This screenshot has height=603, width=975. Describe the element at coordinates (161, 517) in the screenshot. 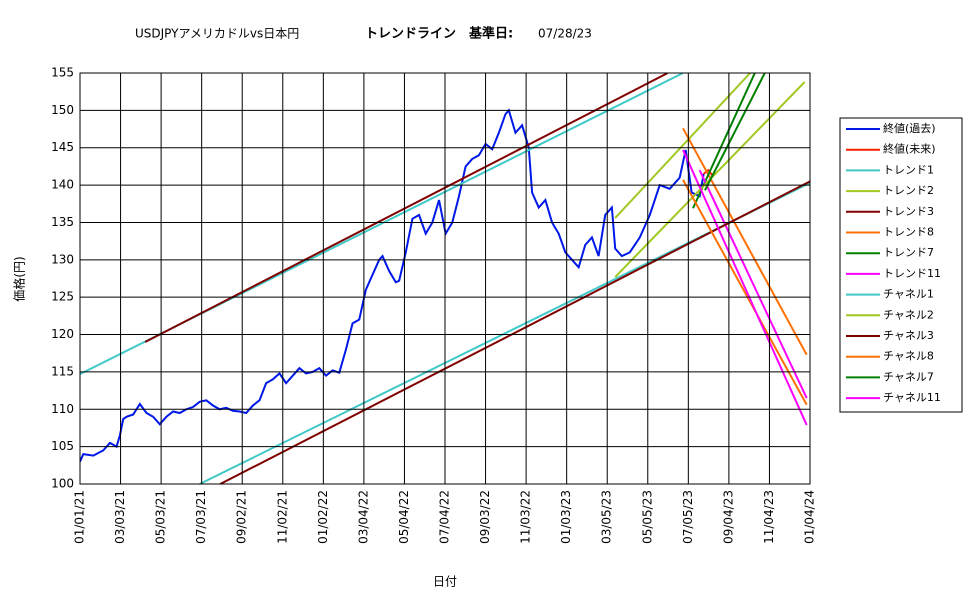

I see `x-tick-label: 05/03/21` at that location.